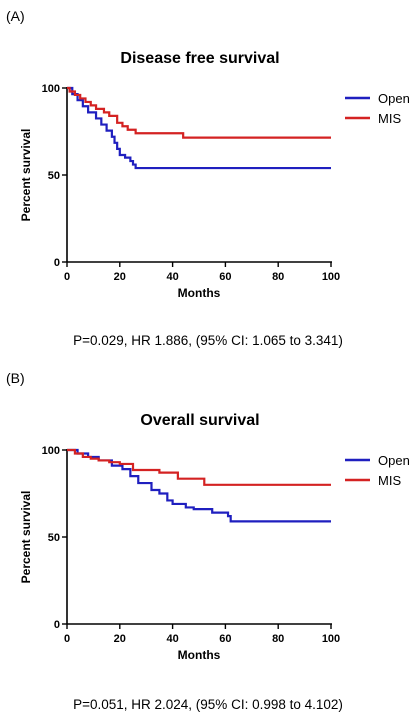 The height and width of the screenshot is (723, 416). I want to click on panel-label: (B), so click(15, 378).